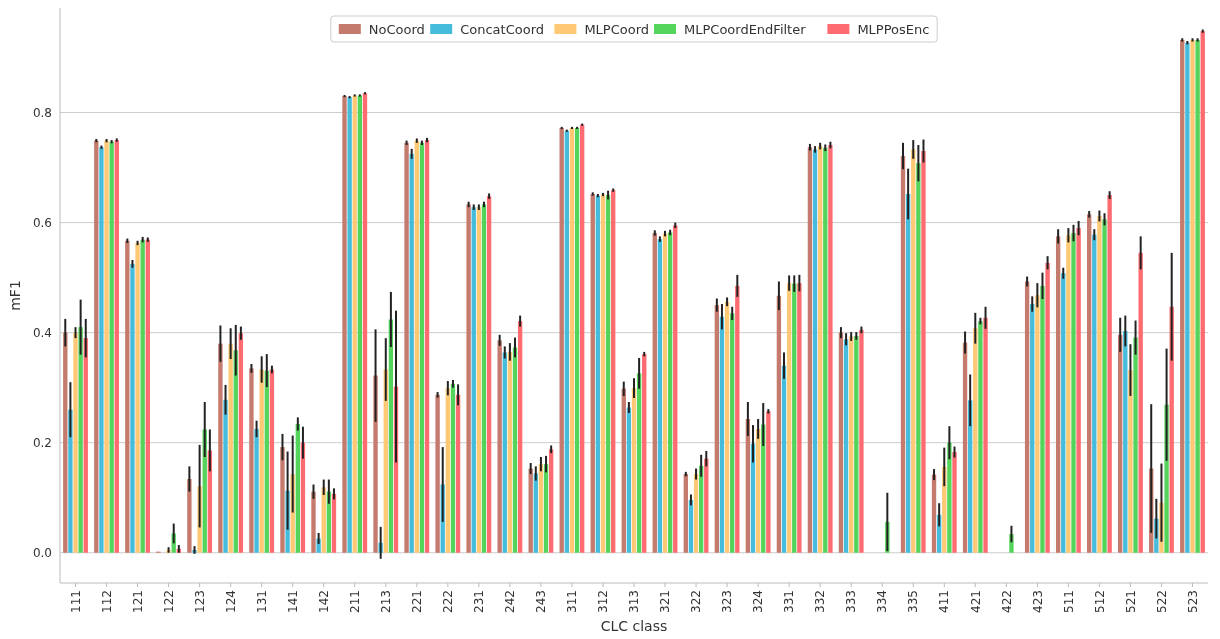 The height and width of the screenshot is (639, 1220). Describe the element at coordinates (292, 601) in the screenshot. I see `x-tick-label: 141` at that location.